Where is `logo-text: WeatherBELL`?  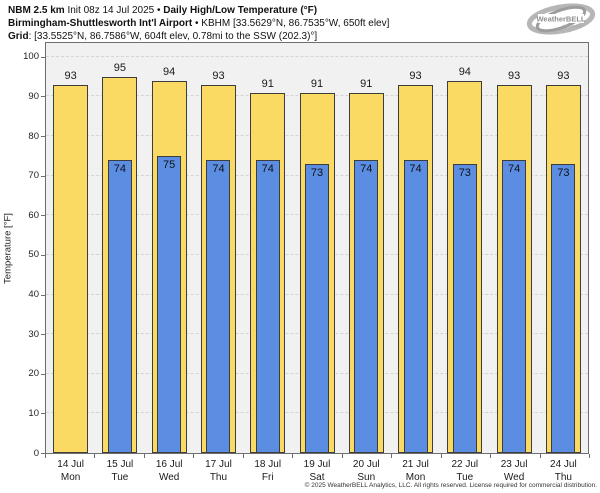
logo-text: WeatherBELL is located at coordinates (560, 19).